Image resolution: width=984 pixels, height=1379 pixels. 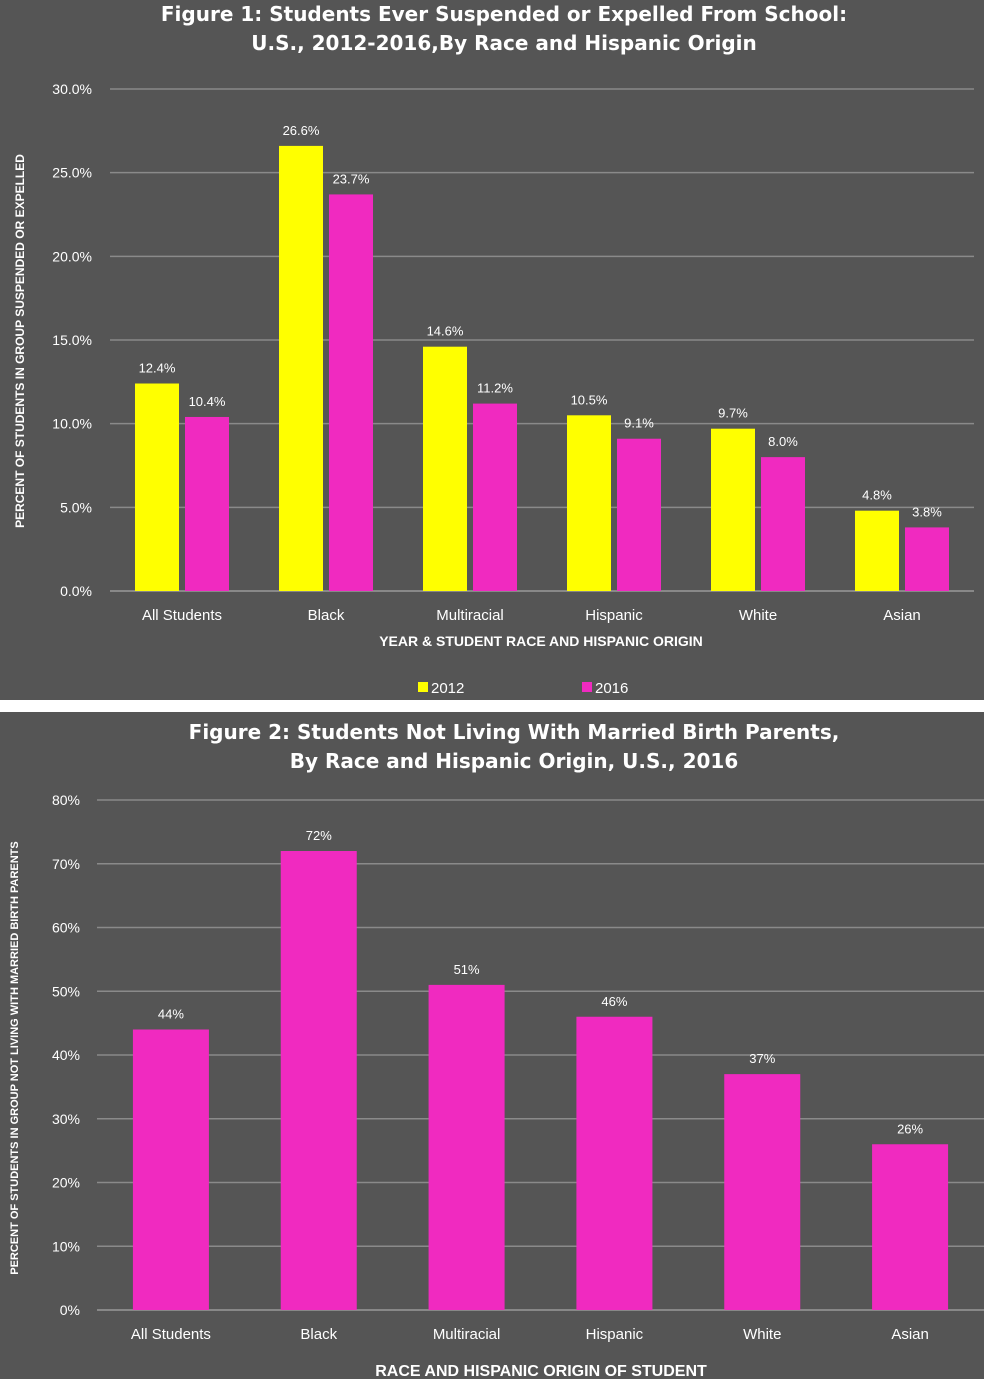 What do you see at coordinates (614, 1001) in the screenshot?
I see `figure-2-data-label: 46%` at bounding box center [614, 1001].